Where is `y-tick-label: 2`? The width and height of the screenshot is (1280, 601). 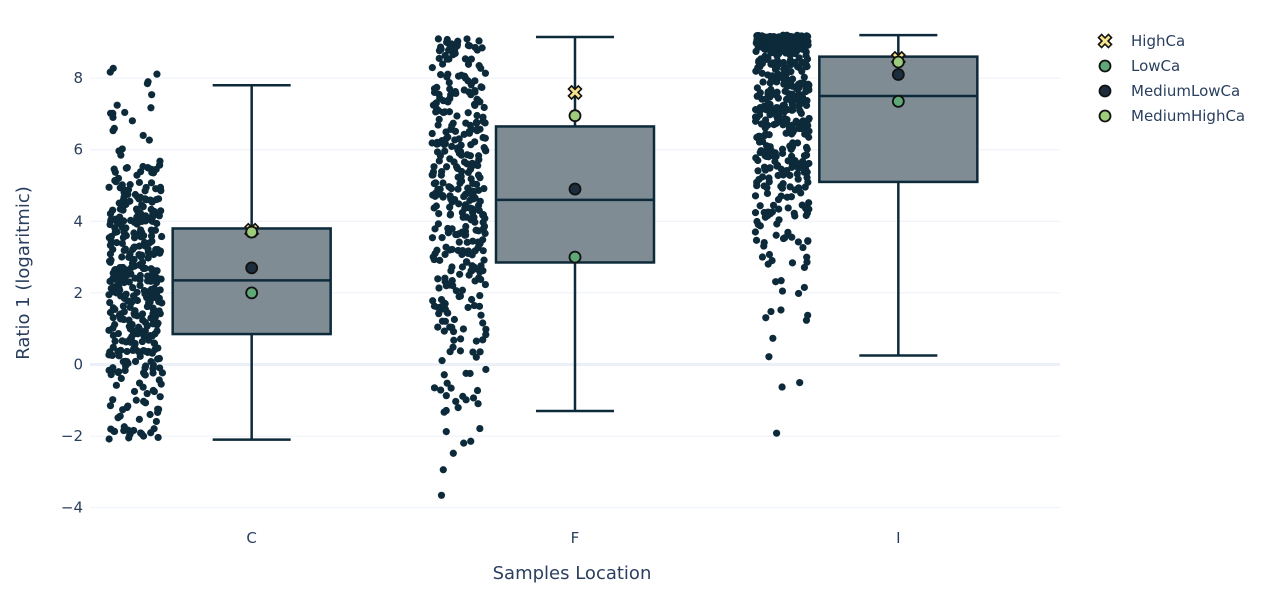 y-tick-label: 2 is located at coordinates (78, 293).